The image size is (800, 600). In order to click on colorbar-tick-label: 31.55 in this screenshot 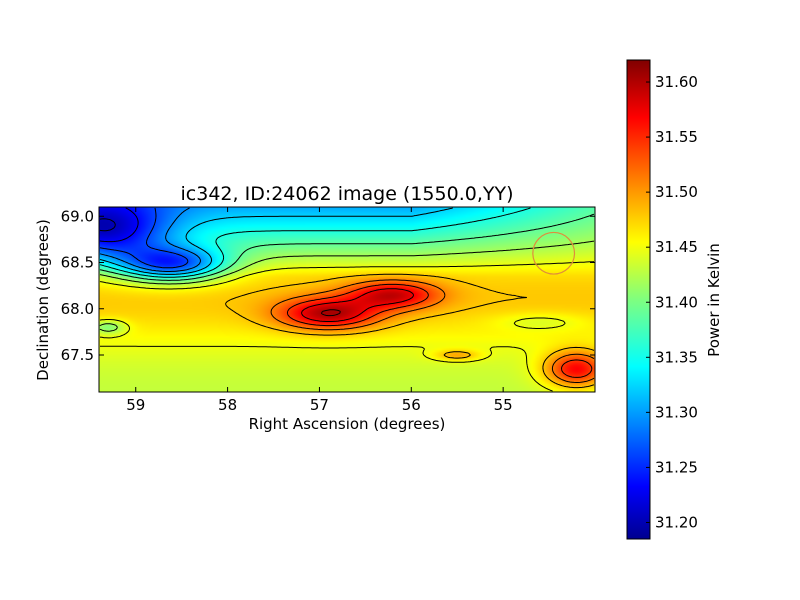, I will do `click(676, 137)`.